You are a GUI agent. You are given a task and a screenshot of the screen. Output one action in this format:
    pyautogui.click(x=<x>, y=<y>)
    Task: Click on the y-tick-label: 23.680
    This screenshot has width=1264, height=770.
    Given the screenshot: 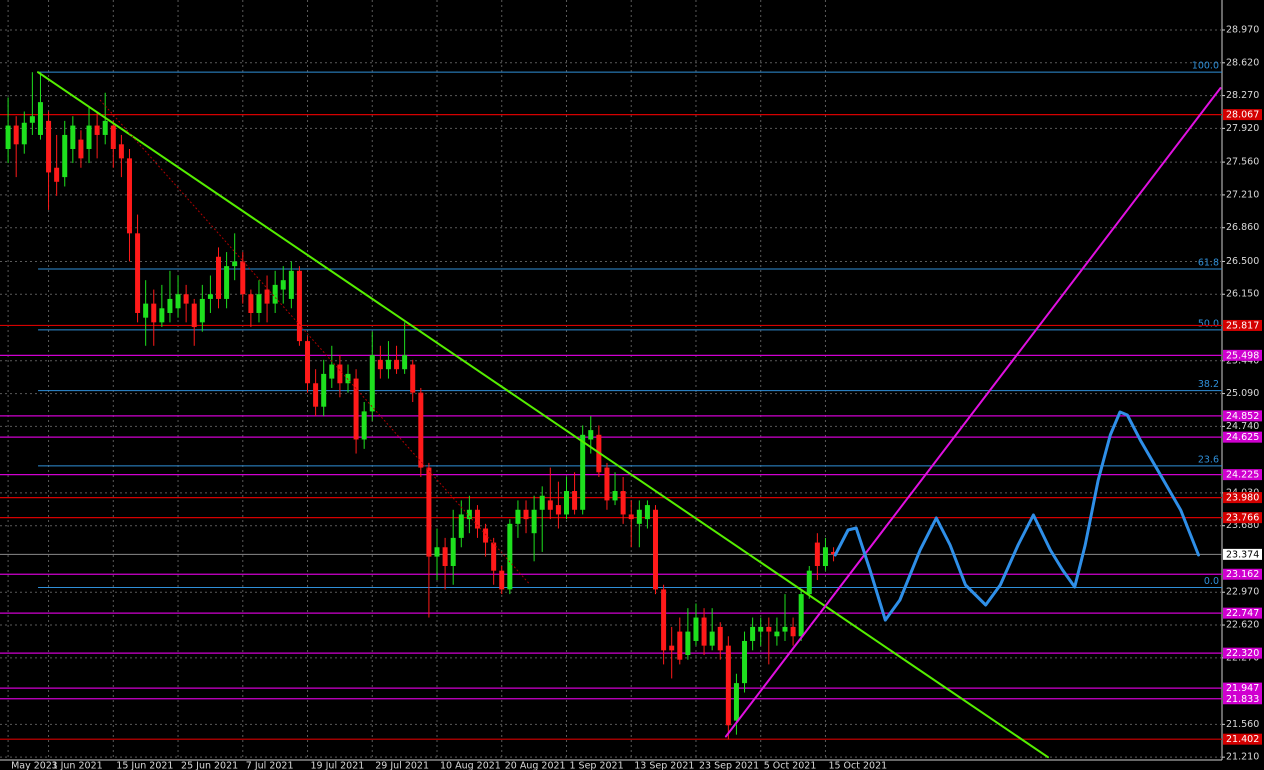 What is the action you would take?
    pyautogui.click(x=1242, y=525)
    